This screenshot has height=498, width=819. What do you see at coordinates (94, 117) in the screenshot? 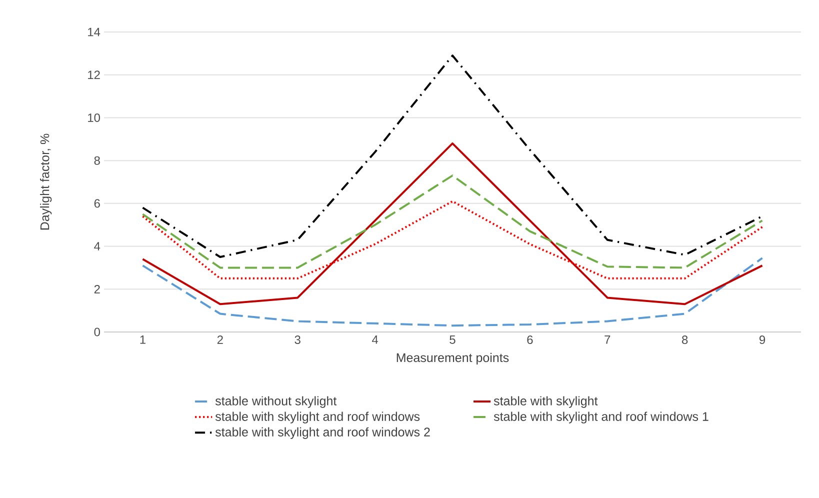
I see `y-tick-label: 10` at bounding box center [94, 117].